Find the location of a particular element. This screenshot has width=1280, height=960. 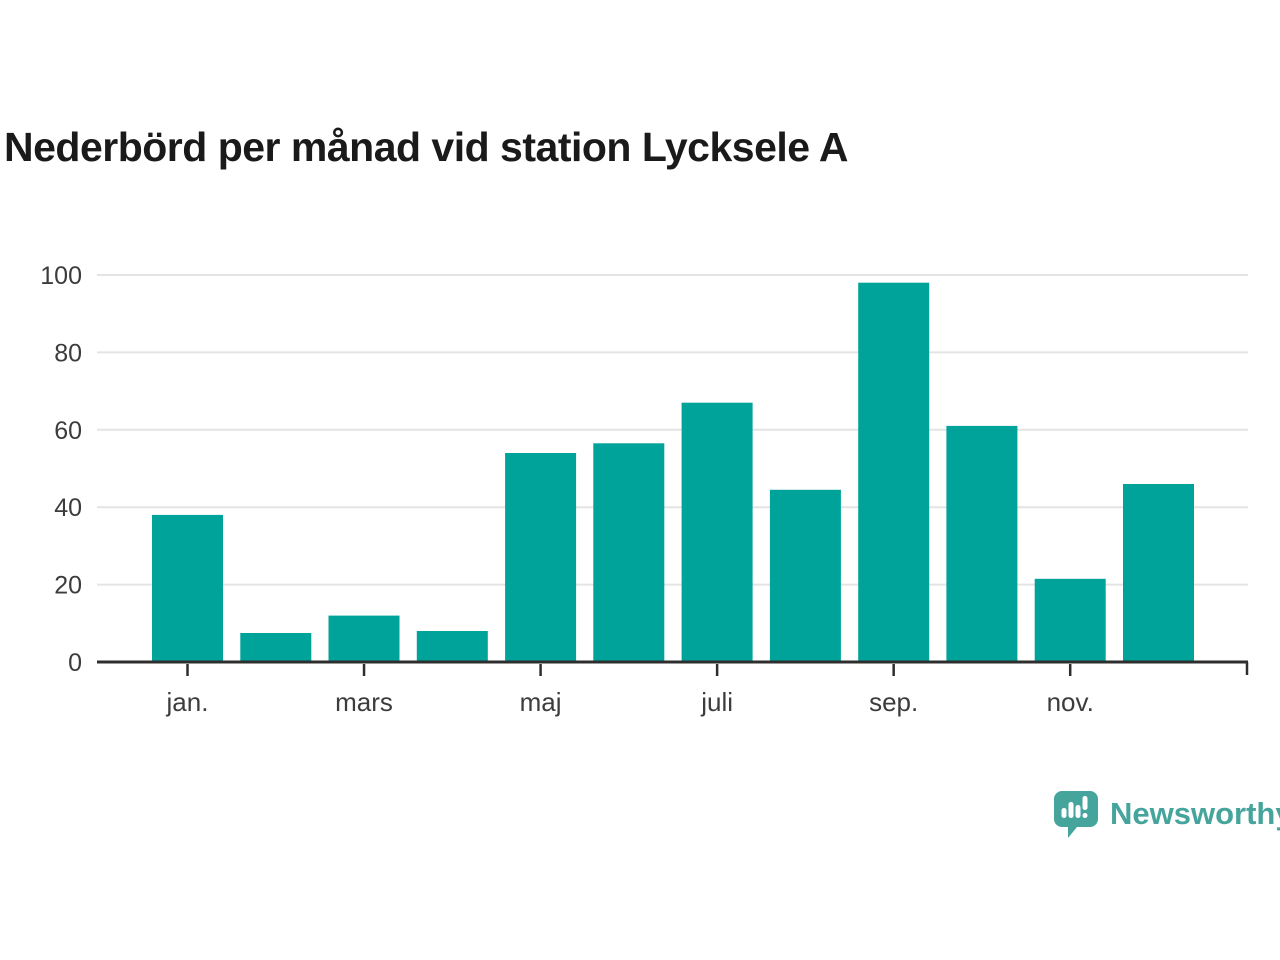

bar-okt is located at coordinates (982, 543).